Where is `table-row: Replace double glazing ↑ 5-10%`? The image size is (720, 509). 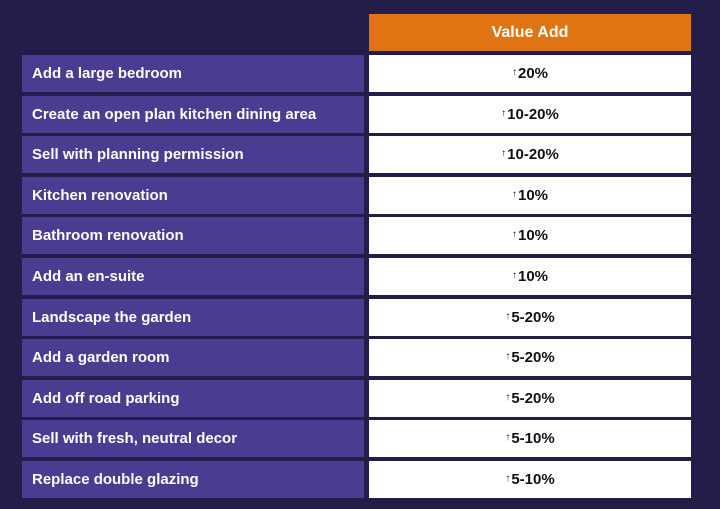
table-row: Replace double glazing ↑ 5-10% is located at coordinates (356, 479).